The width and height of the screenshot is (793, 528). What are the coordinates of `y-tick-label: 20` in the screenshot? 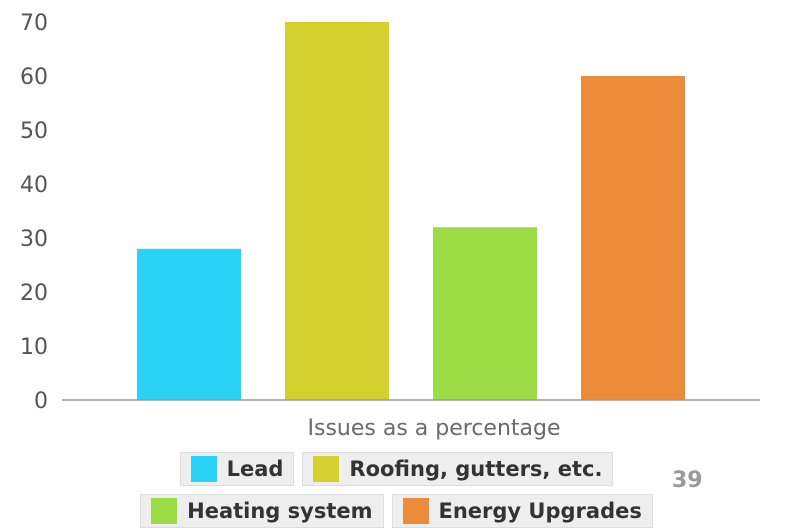 It's located at (34, 293).